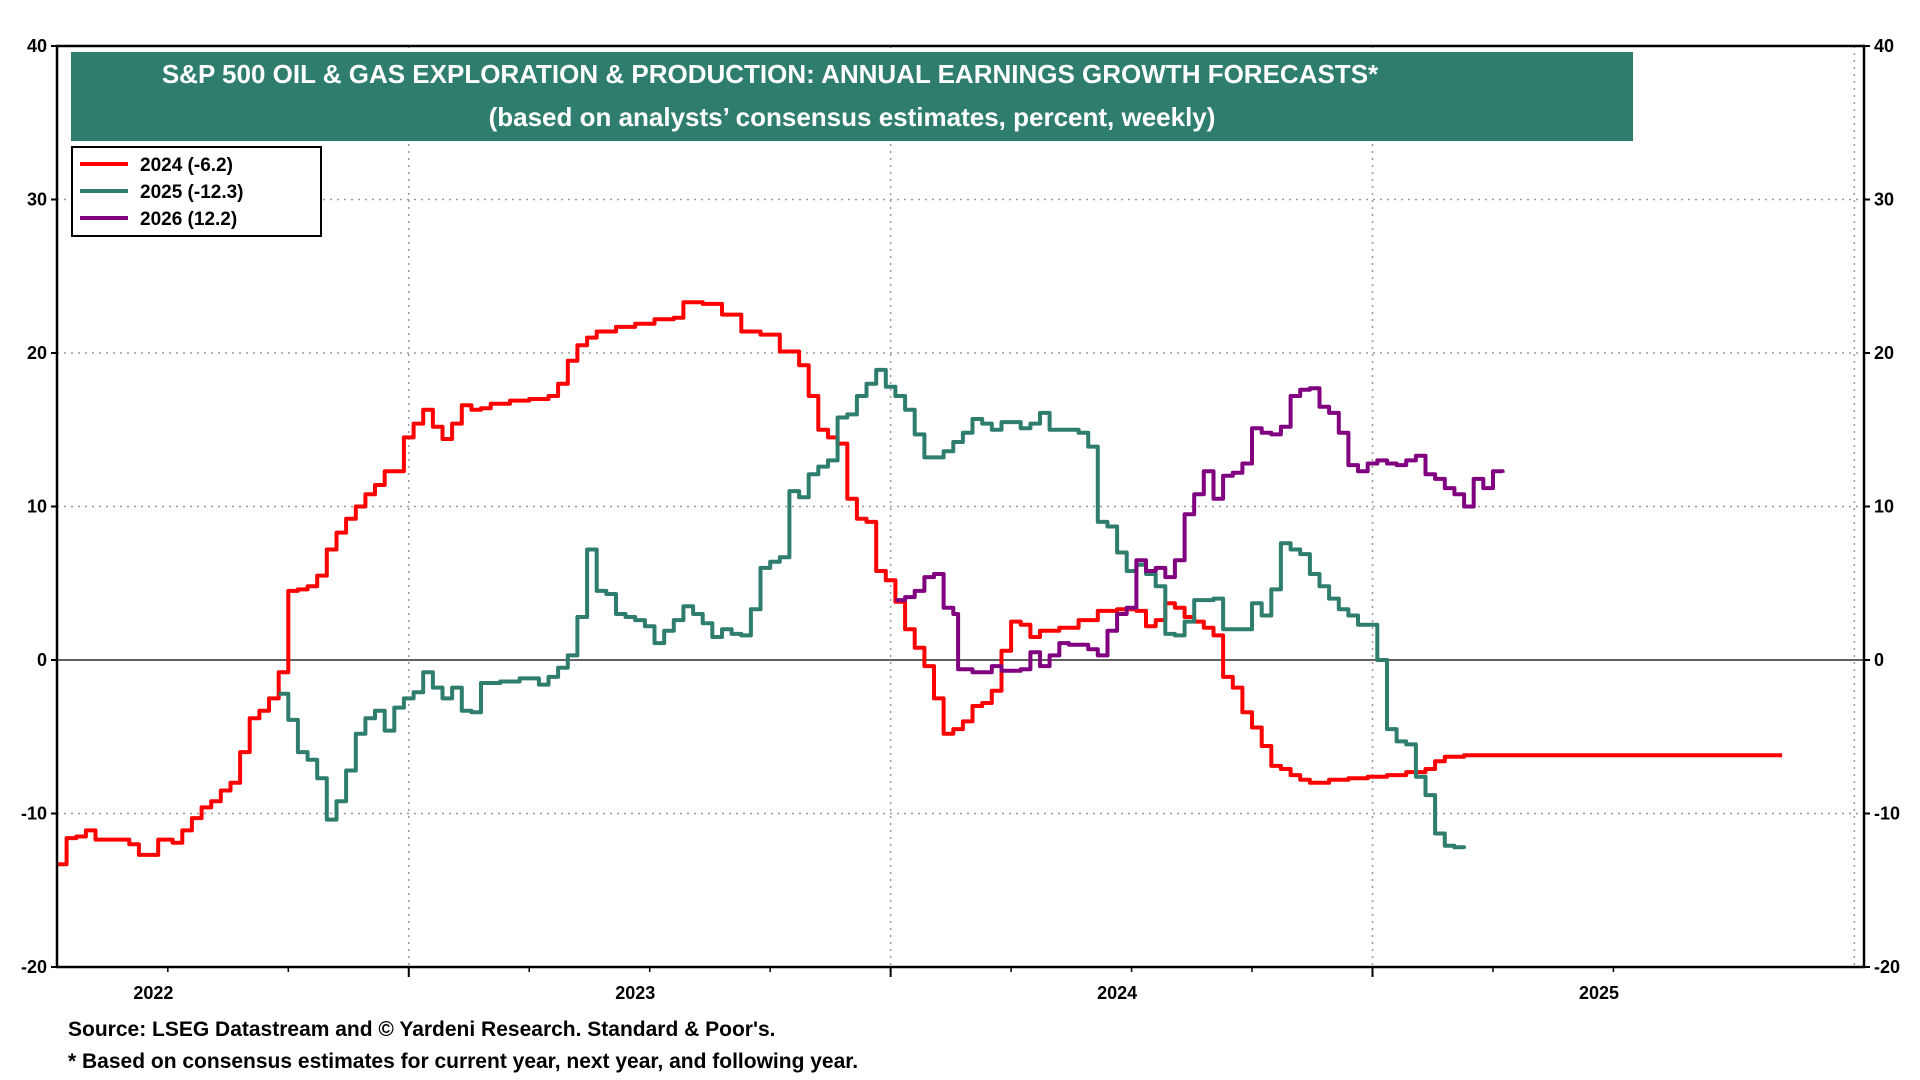 This screenshot has height=1080, width=1920. What do you see at coordinates (153, 993) in the screenshot?
I see `x-tick-label: 2022` at bounding box center [153, 993].